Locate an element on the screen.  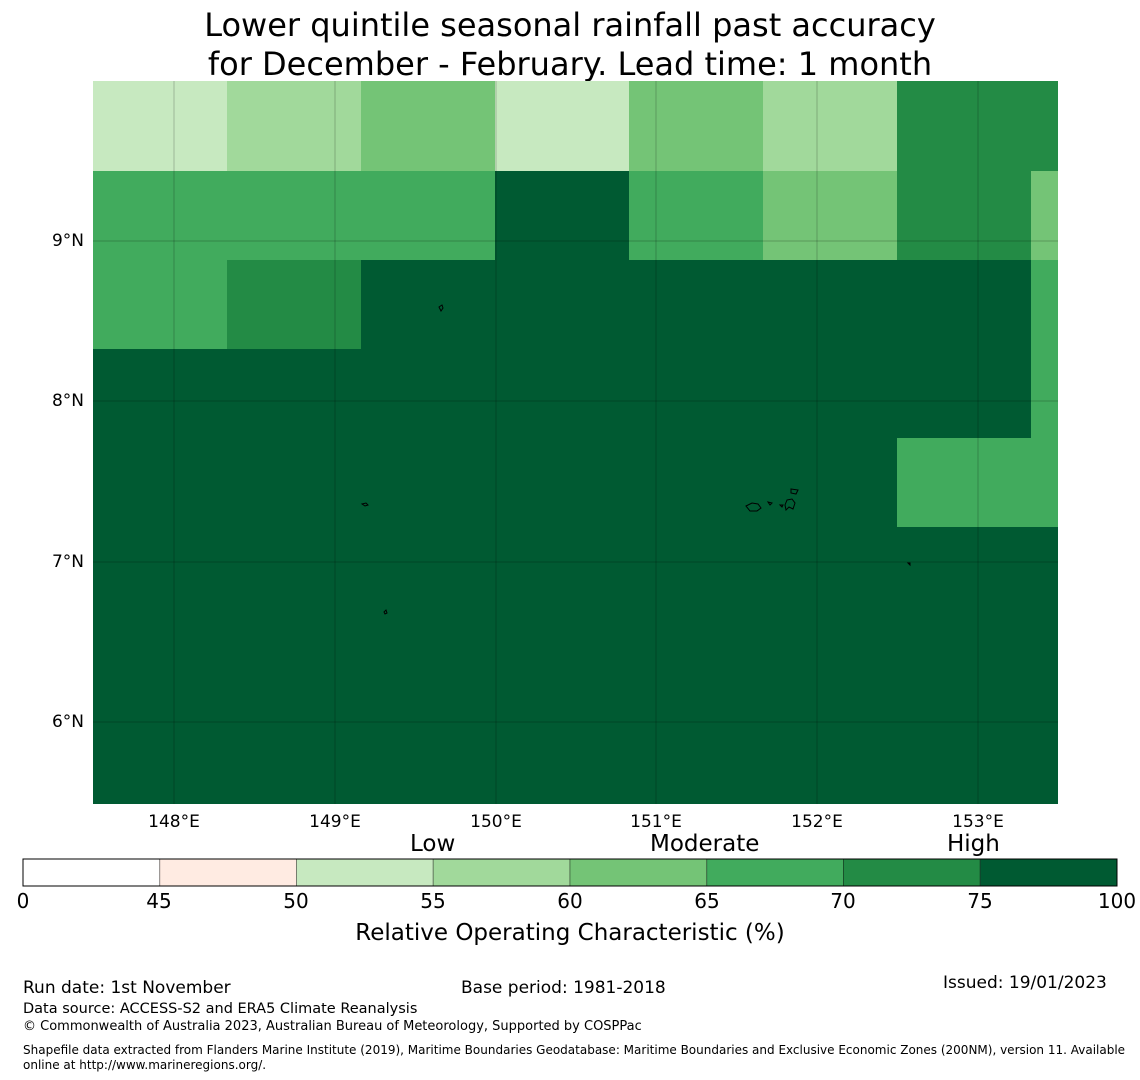
lat-label-9n: 9°N is located at coordinates (67, 241).